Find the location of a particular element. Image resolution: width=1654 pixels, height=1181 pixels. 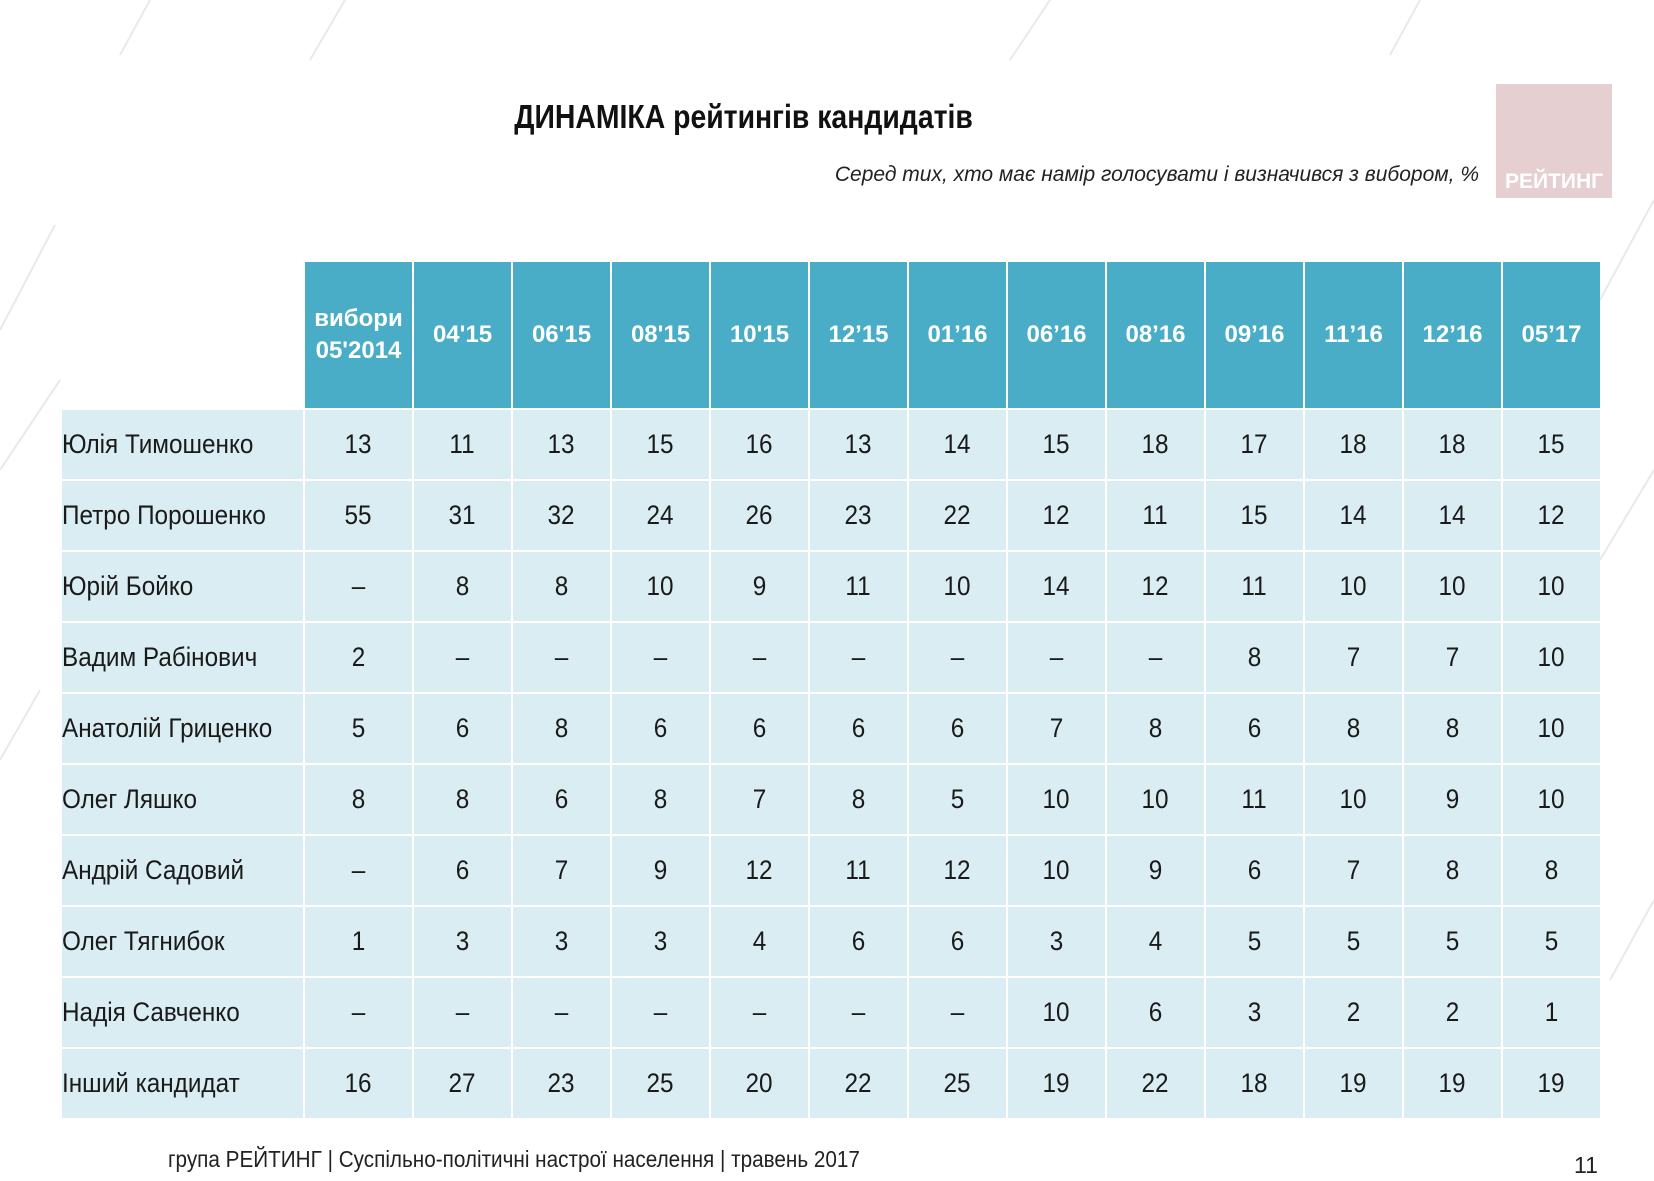

column-header: 01’16 is located at coordinates (957, 335).